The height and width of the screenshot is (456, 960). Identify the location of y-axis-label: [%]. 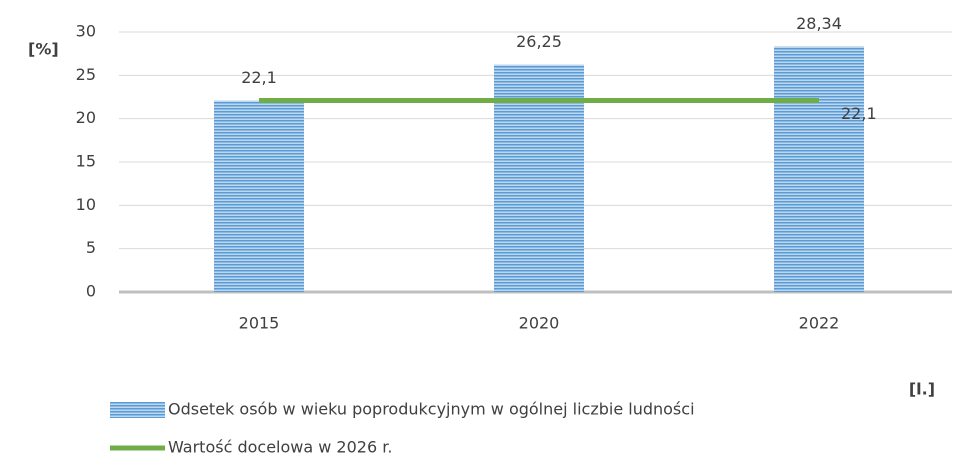
(43, 49).